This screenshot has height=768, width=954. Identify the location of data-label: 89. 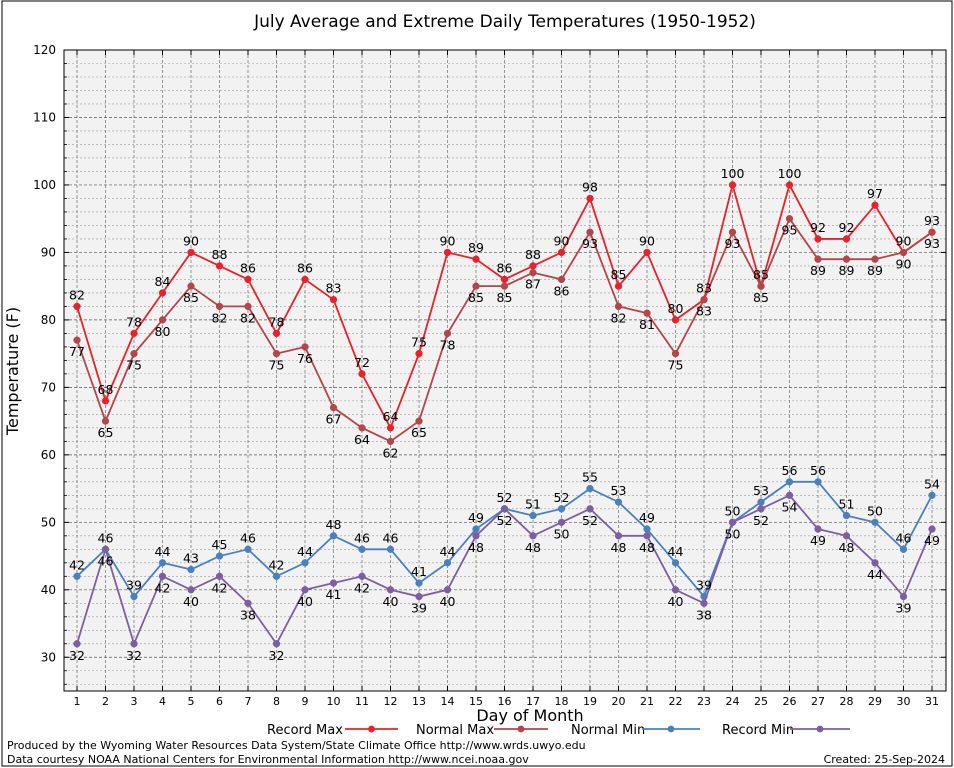
(476, 247).